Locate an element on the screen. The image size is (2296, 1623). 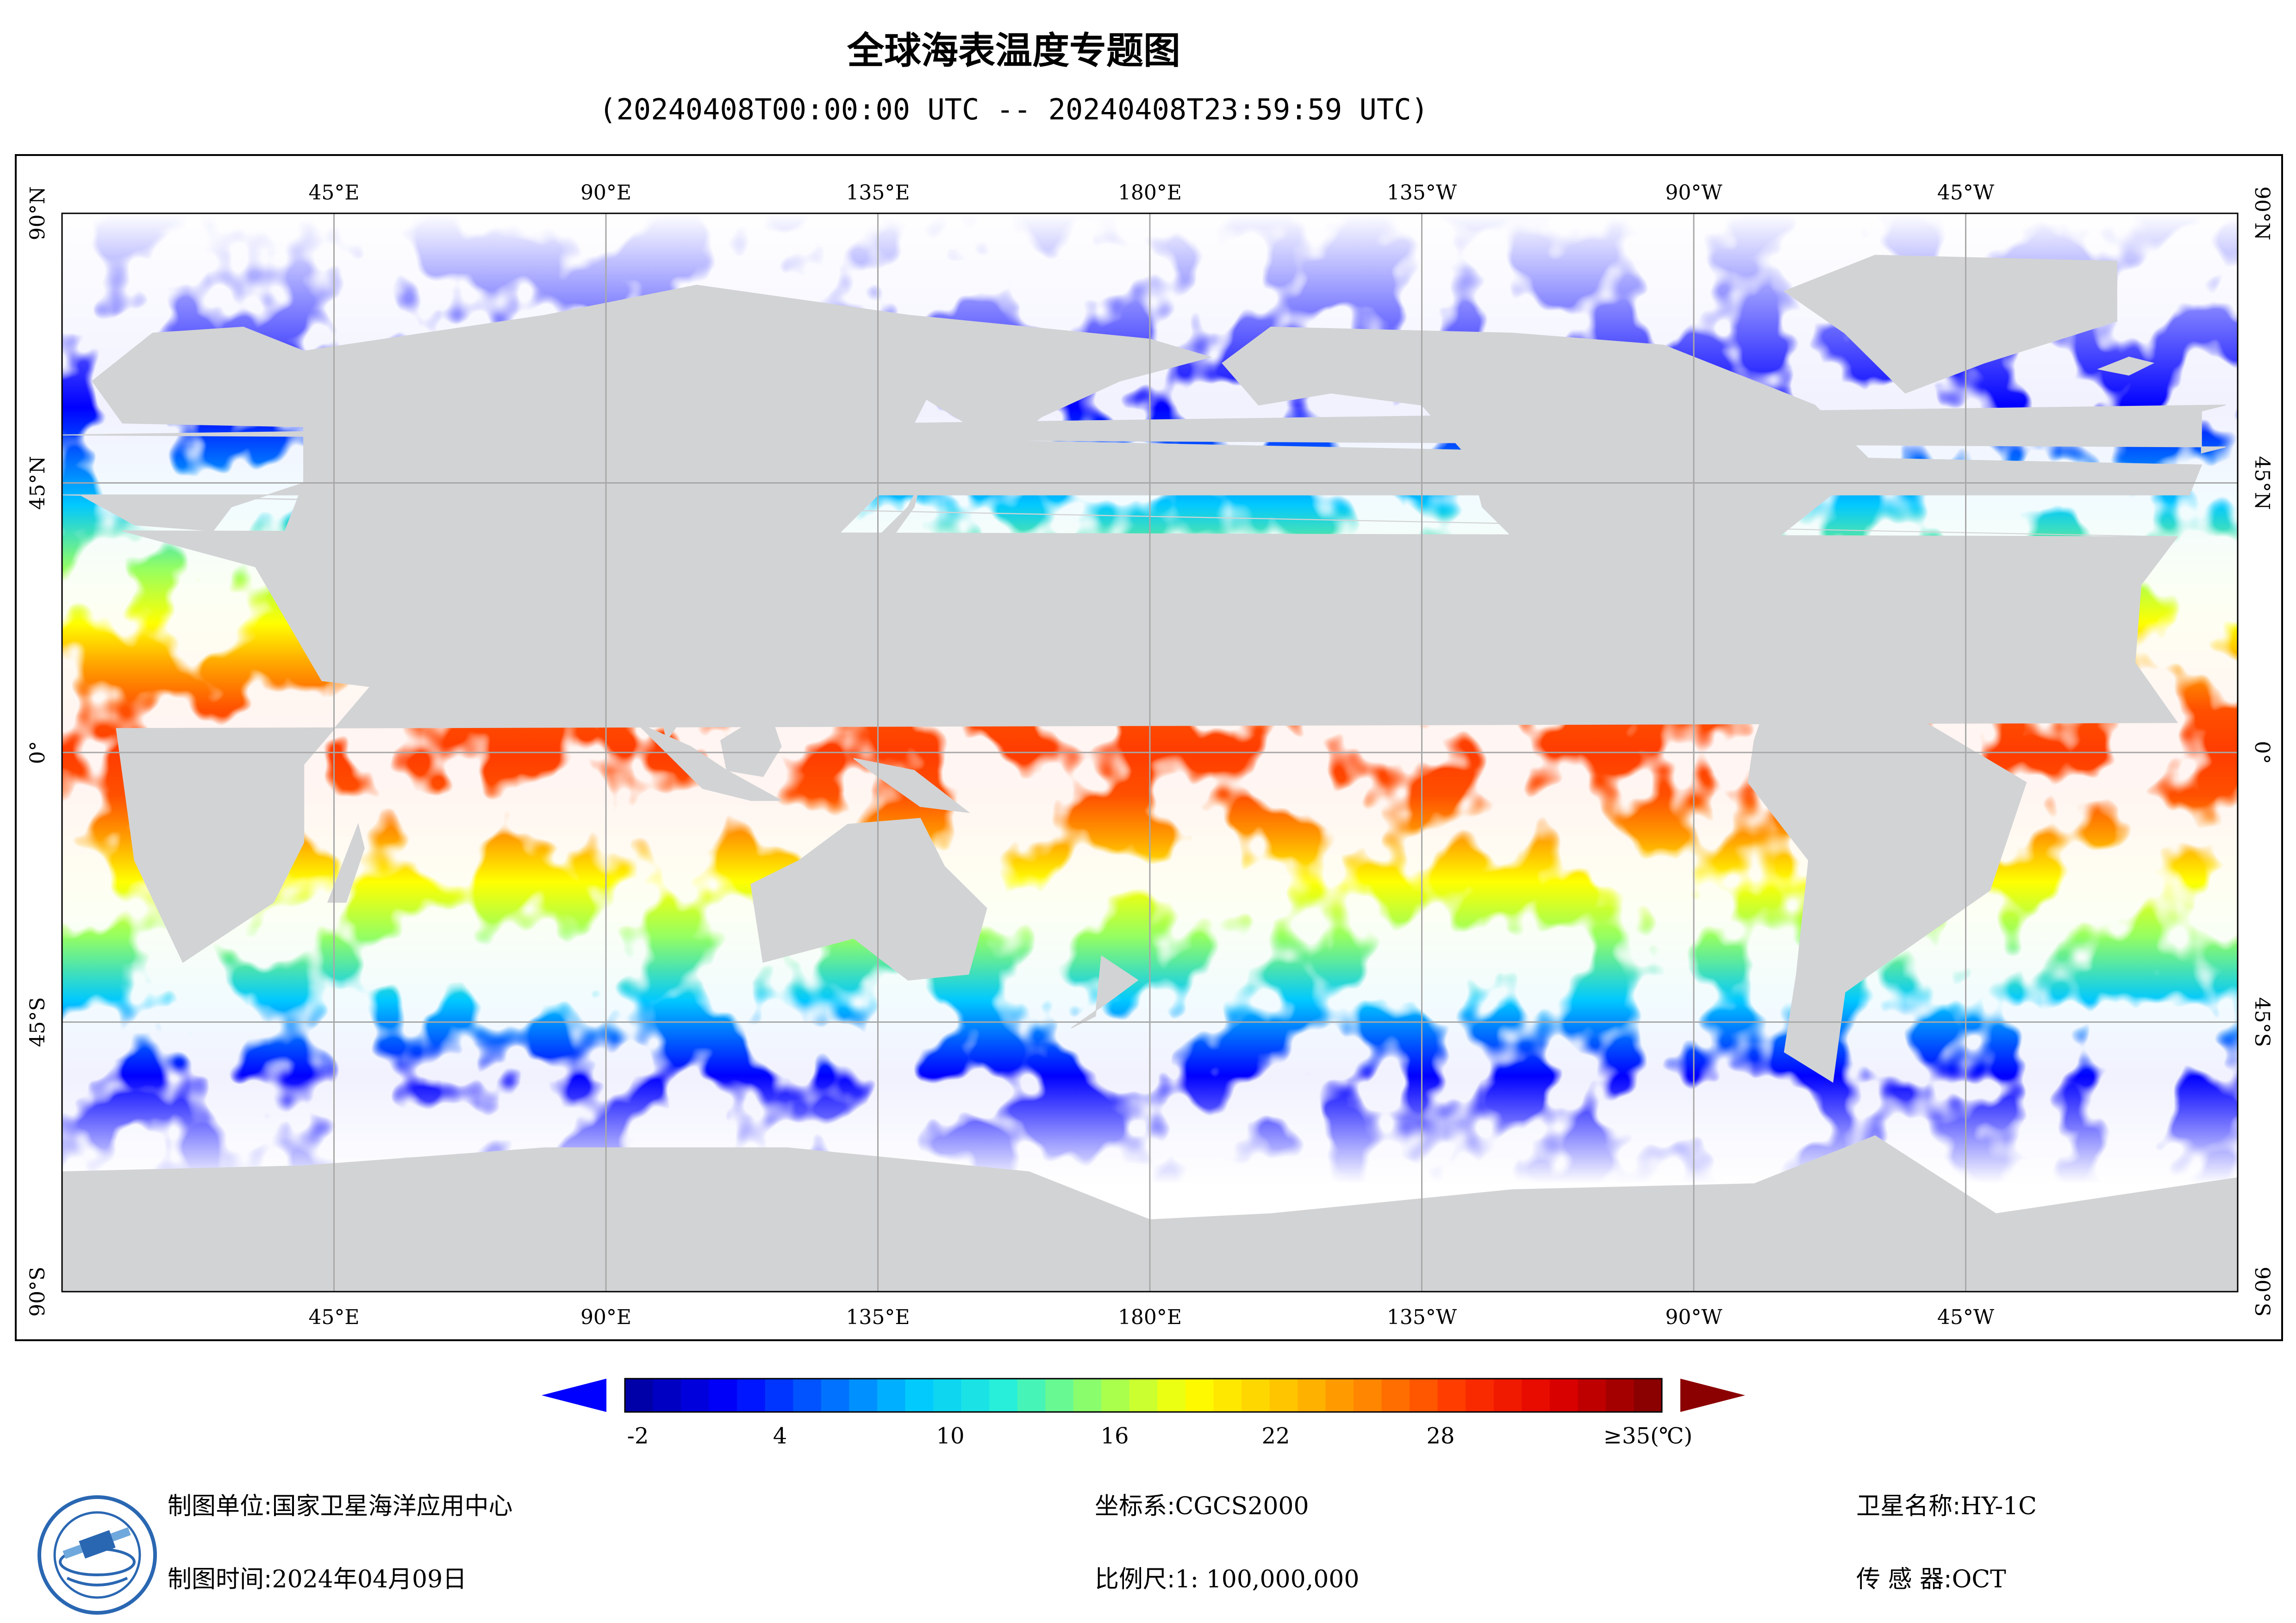
lat-label-left: 45°S is located at coordinates (38, 1022).